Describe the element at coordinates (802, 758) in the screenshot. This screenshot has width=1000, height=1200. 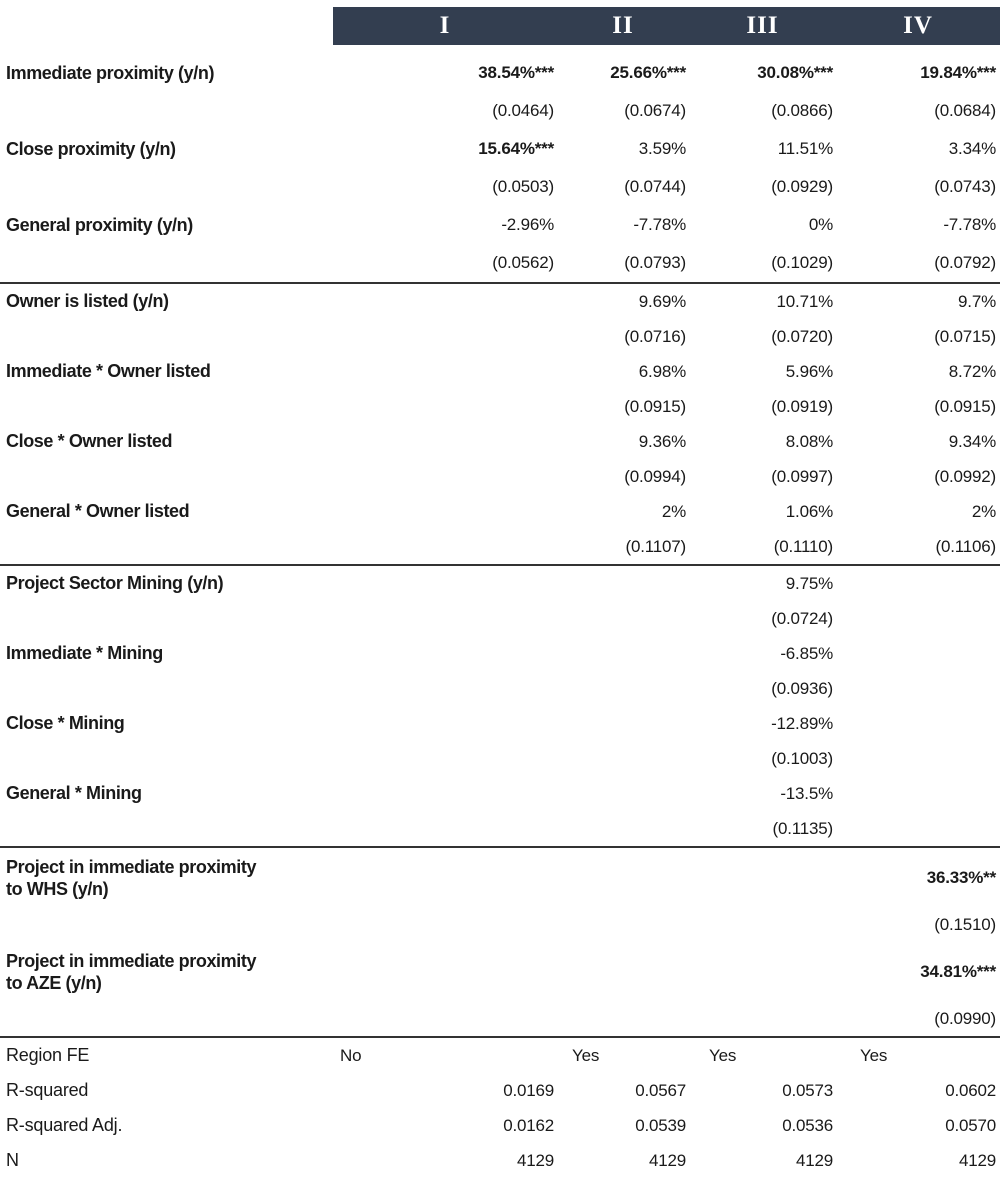
I see `standard-error: (0.1003)` at that location.